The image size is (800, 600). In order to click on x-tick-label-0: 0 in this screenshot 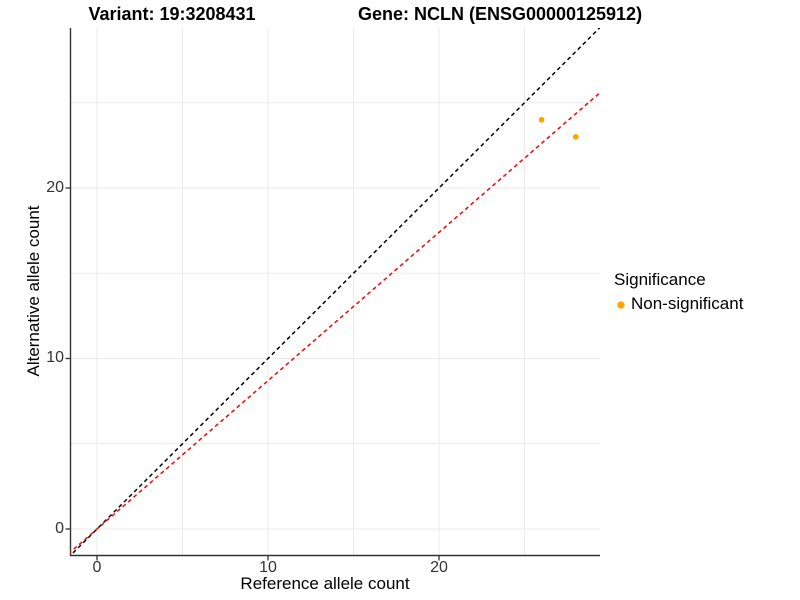, I will do `click(97, 567)`.